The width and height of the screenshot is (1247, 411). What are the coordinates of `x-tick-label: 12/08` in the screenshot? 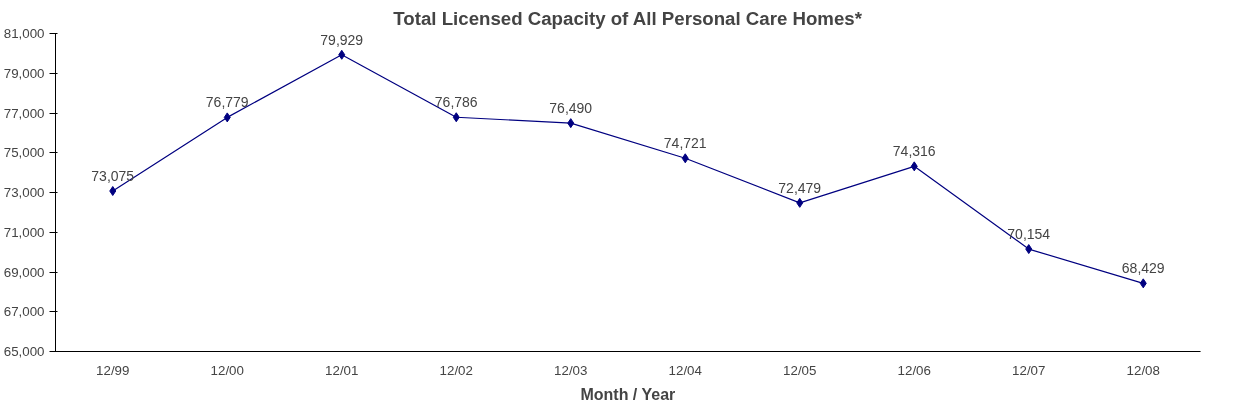 It's located at (1143, 370).